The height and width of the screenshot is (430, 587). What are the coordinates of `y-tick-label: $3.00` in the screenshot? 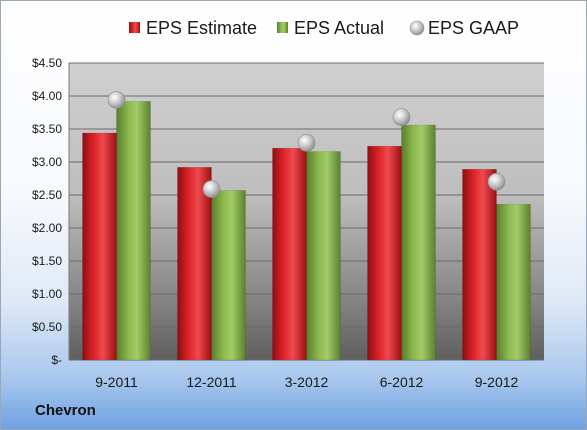 It's located at (47, 162).